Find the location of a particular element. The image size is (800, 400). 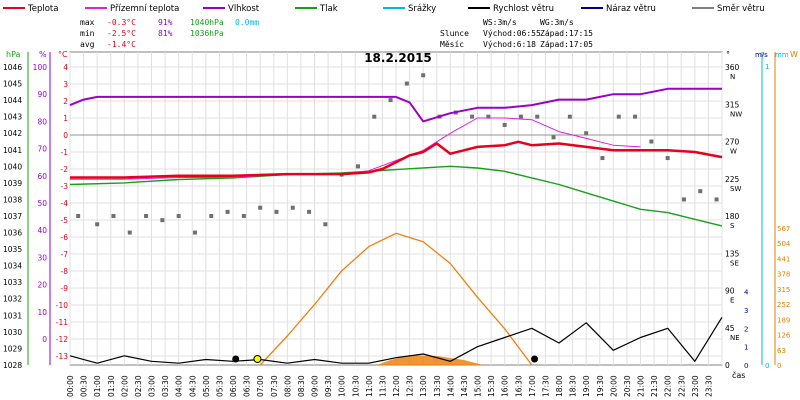

axis-tick-time: 04:30 is located at coordinates (192, 386).